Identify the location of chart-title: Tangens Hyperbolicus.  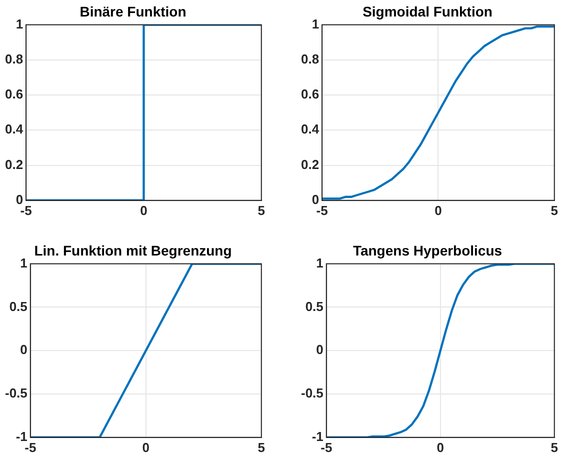
(427, 250).